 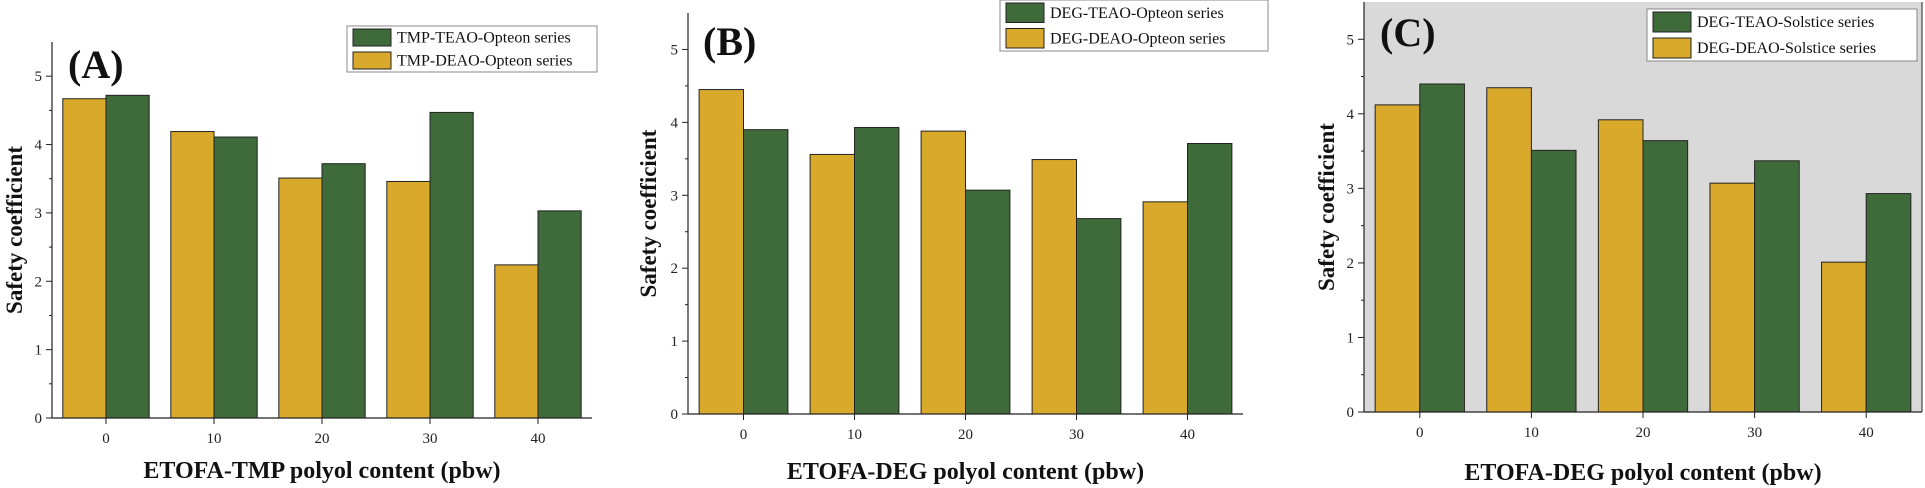 What do you see at coordinates (96, 64) in the screenshot?
I see `panel-label: (A)` at bounding box center [96, 64].